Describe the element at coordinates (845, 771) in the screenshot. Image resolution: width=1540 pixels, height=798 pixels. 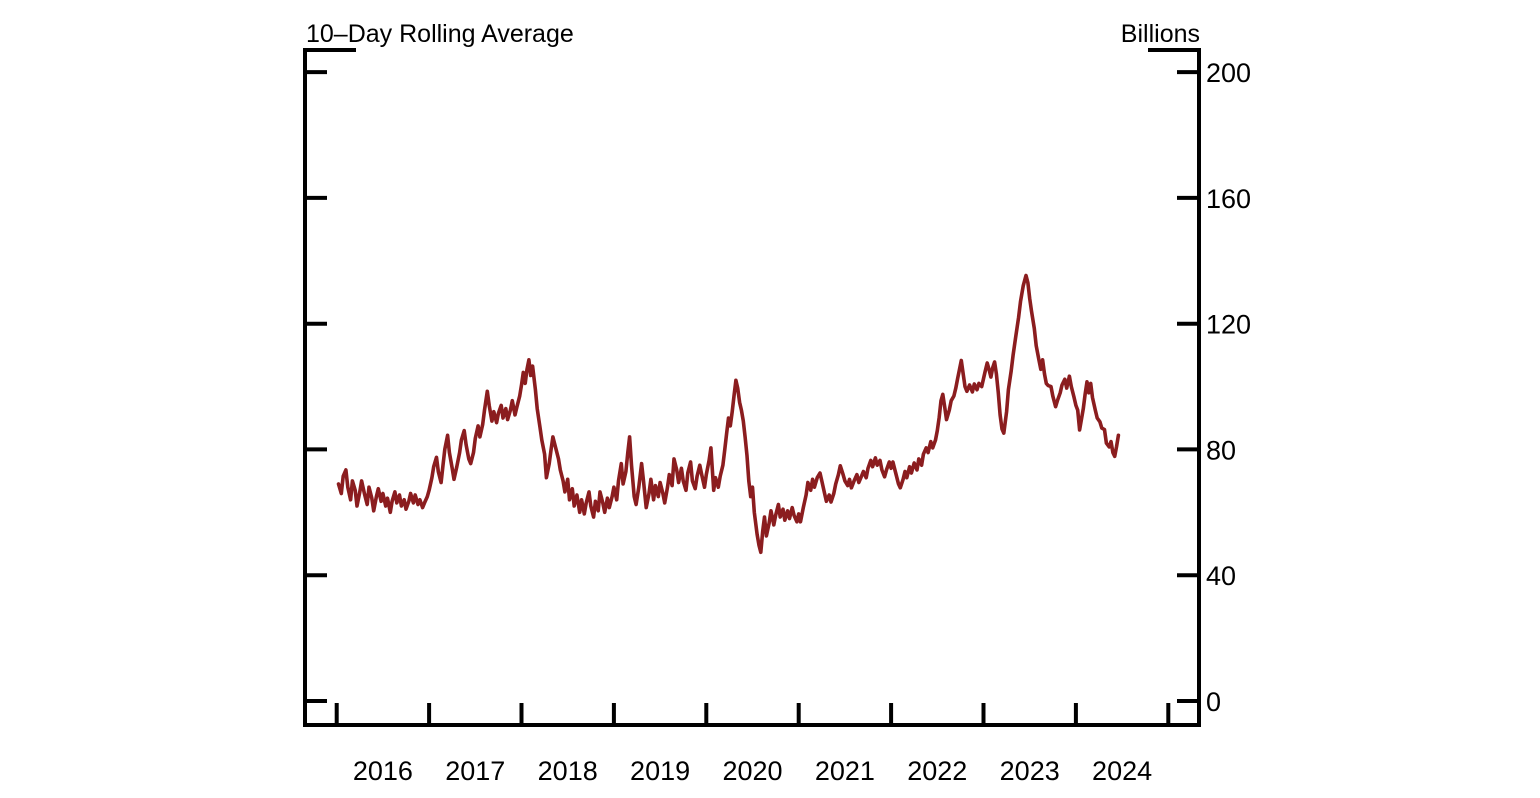
I see `x-tick-label: 2021` at that location.